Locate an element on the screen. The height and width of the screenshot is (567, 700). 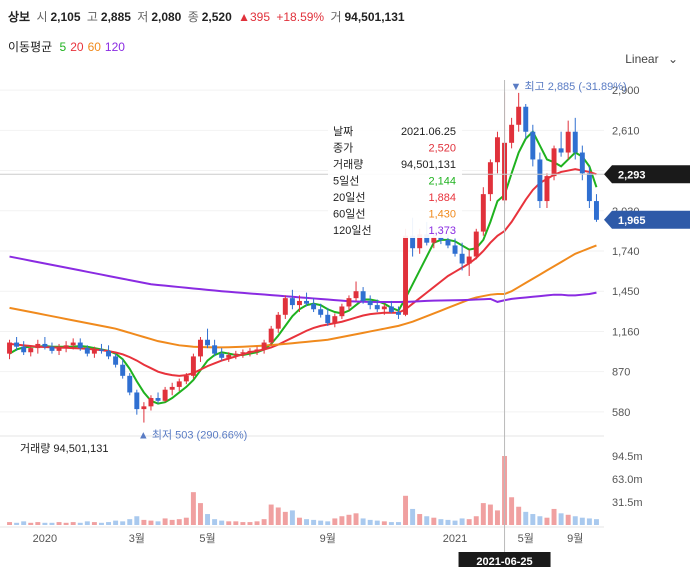
high-value: 2,885 is located at coordinates (115, 17).